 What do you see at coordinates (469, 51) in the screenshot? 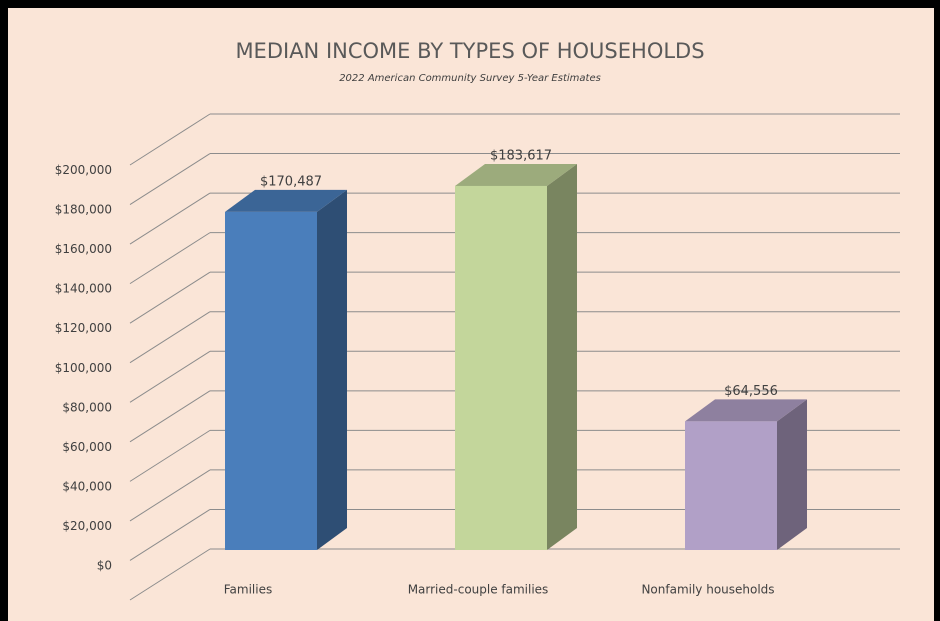
I see `chart-title: MEDIAN INCOME BY TYPES OF HOUSEHOLDS` at bounding box center [469, 51].